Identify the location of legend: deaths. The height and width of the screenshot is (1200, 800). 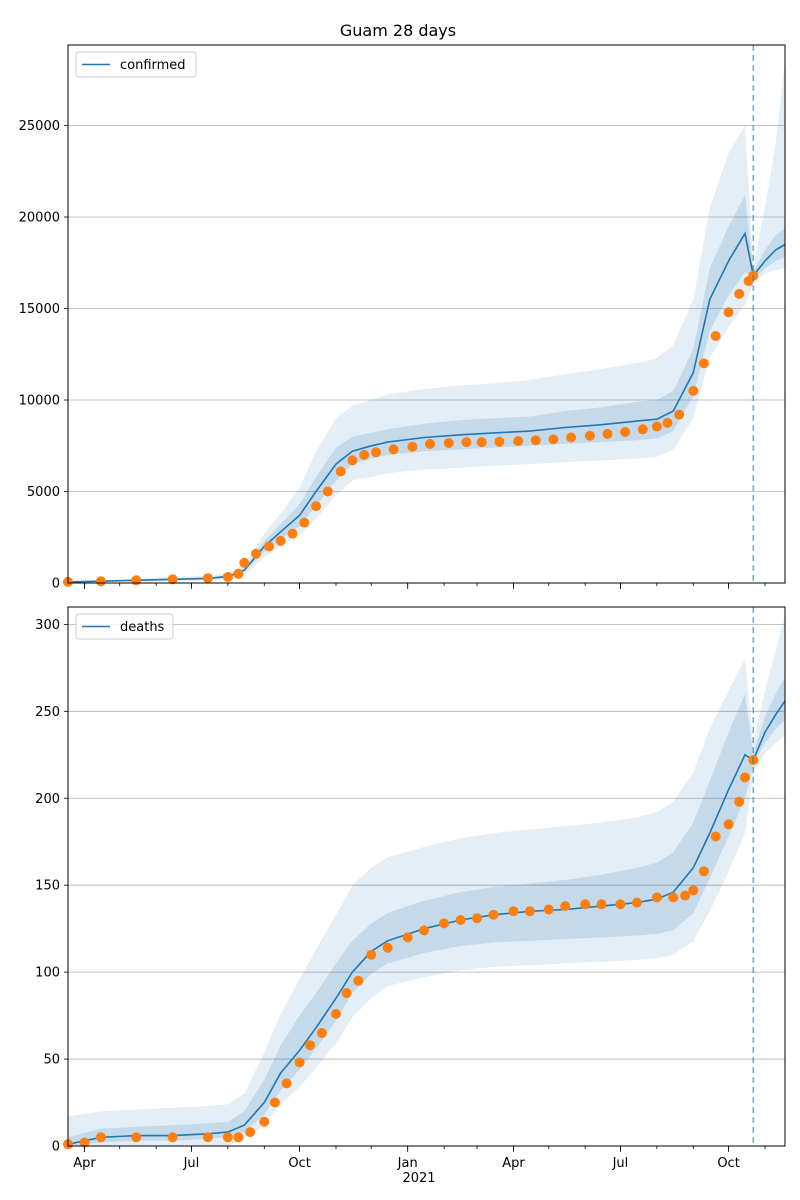
(124, 626).